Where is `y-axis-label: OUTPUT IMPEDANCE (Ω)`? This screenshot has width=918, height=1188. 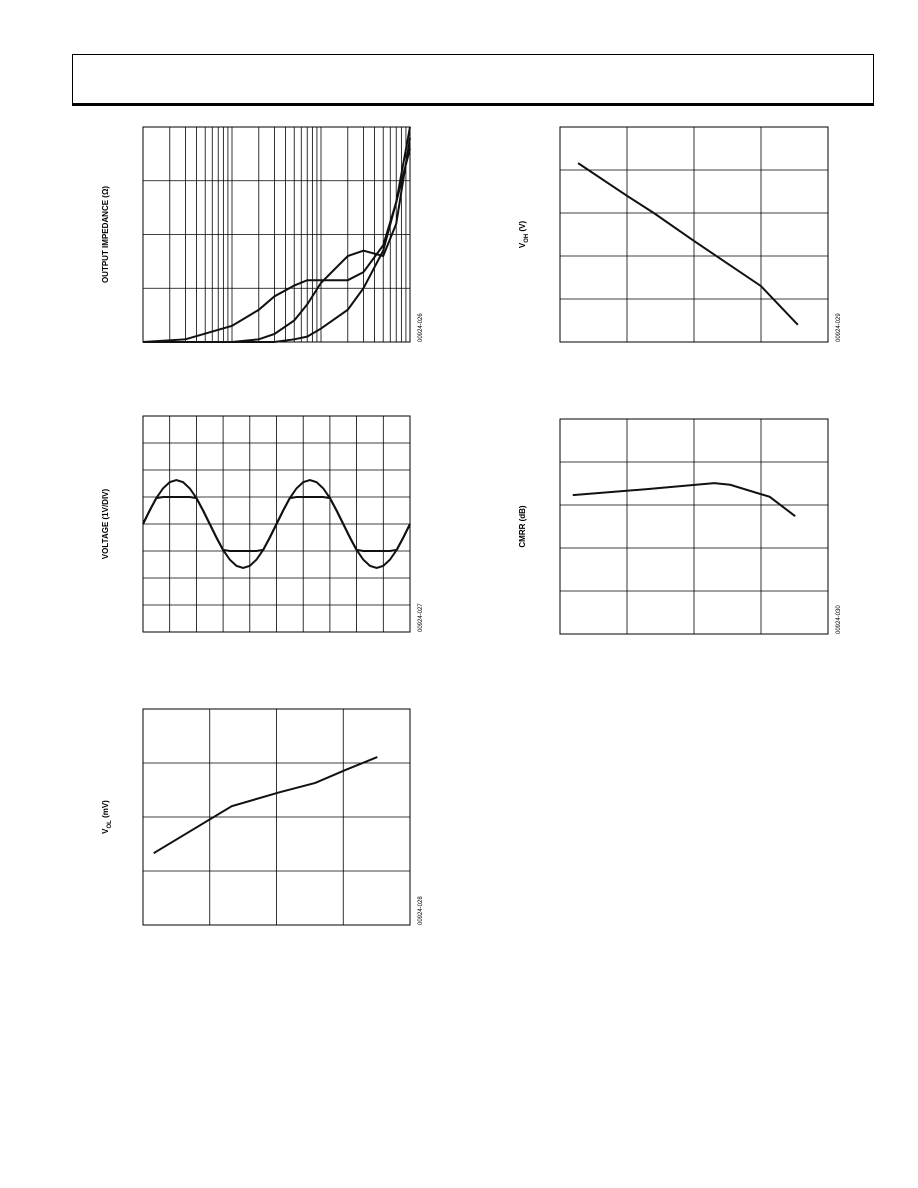 y-axis-label: OUTPUT IMPEDANCE (Ω) is located at coordinates (105, 234).